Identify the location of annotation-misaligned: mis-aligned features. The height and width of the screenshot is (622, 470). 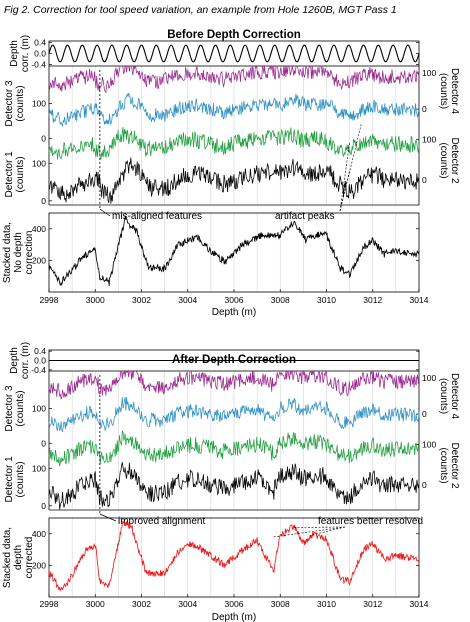
(157, 216).